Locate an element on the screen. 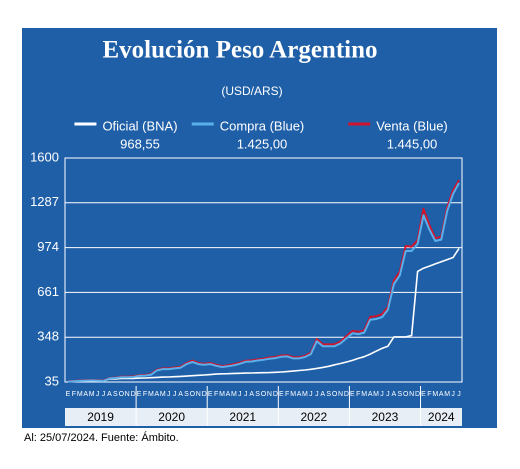 This screenshot has width=520, height=469. legend-value: 1.425,00 is located at coordinates (262, 143).